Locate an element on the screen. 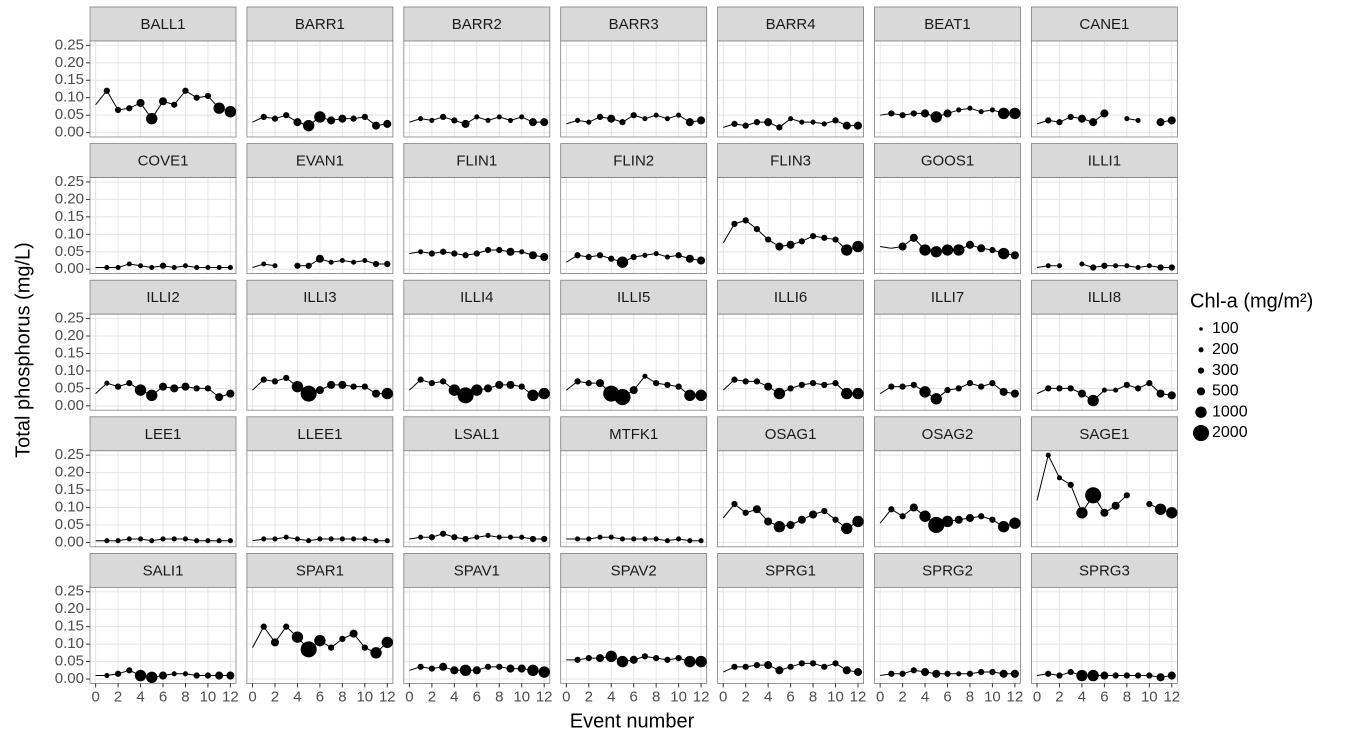  panel: BARR1 is located at coordinates (320, 72).